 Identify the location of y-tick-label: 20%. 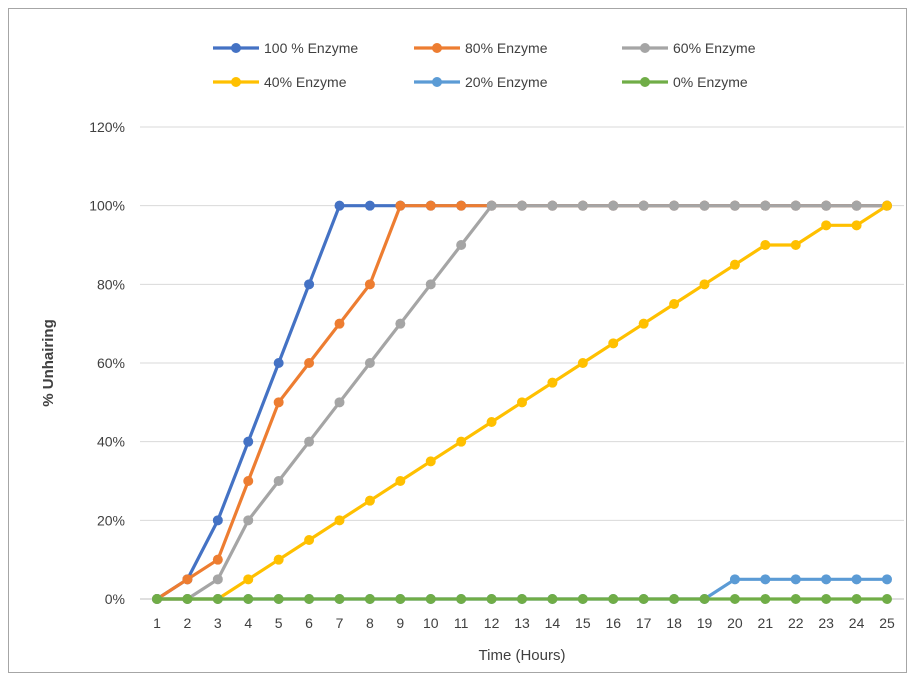
(111, 520).